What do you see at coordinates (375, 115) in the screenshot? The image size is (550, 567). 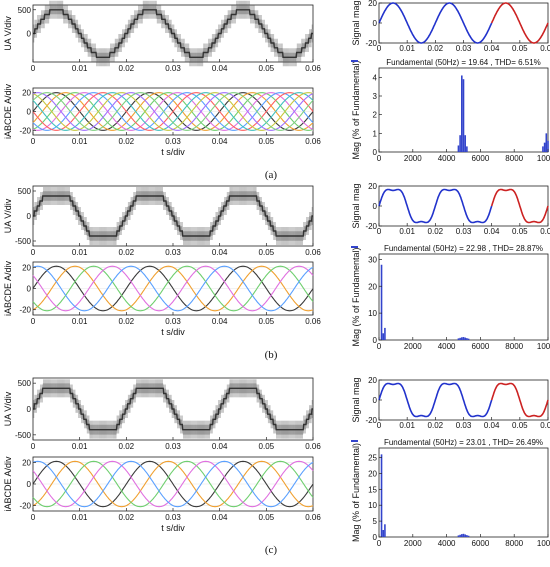 I see `y-tick-label: 2` at bounding box center [375, 115].